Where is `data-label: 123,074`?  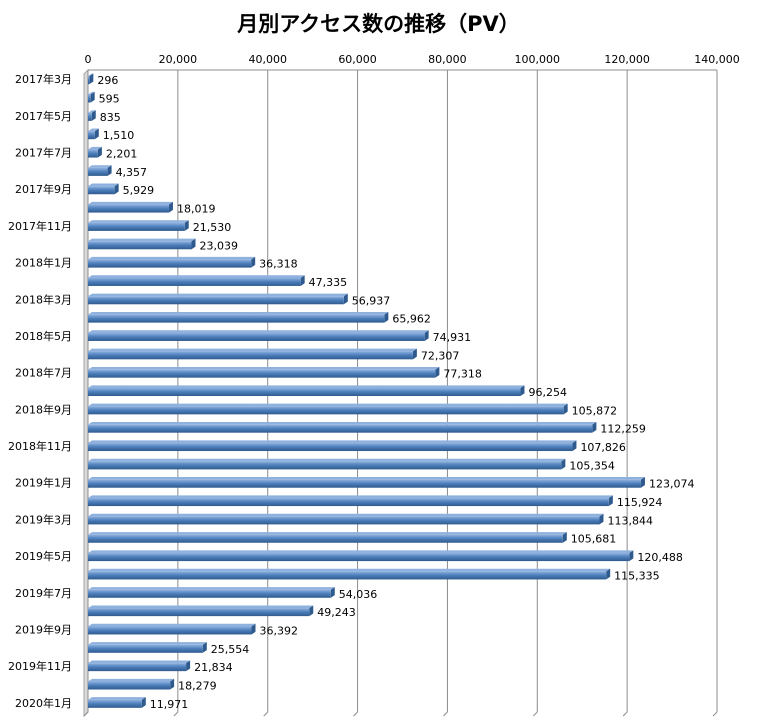
data-label: 123,074 is located at coordinates (672, 484).